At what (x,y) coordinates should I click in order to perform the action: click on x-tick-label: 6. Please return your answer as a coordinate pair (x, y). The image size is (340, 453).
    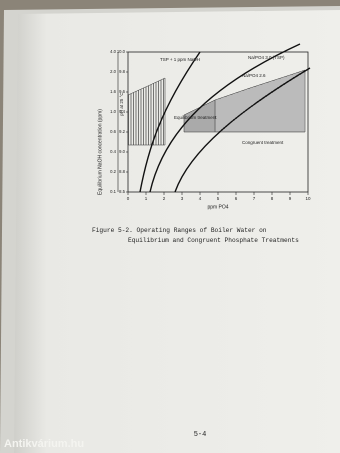
    Looking at the image, I should click on (236, 198).